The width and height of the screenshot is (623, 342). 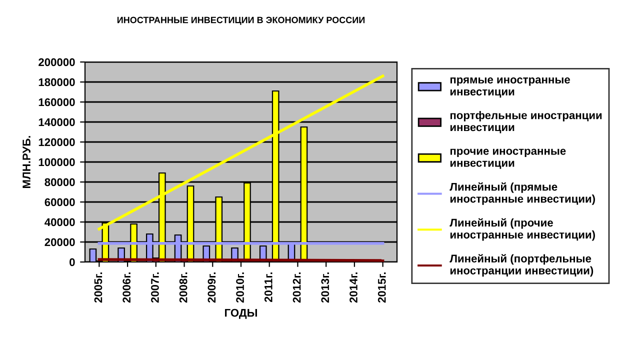 I want to click on x-tick-label: 2007г., so click(x=155, y=287).